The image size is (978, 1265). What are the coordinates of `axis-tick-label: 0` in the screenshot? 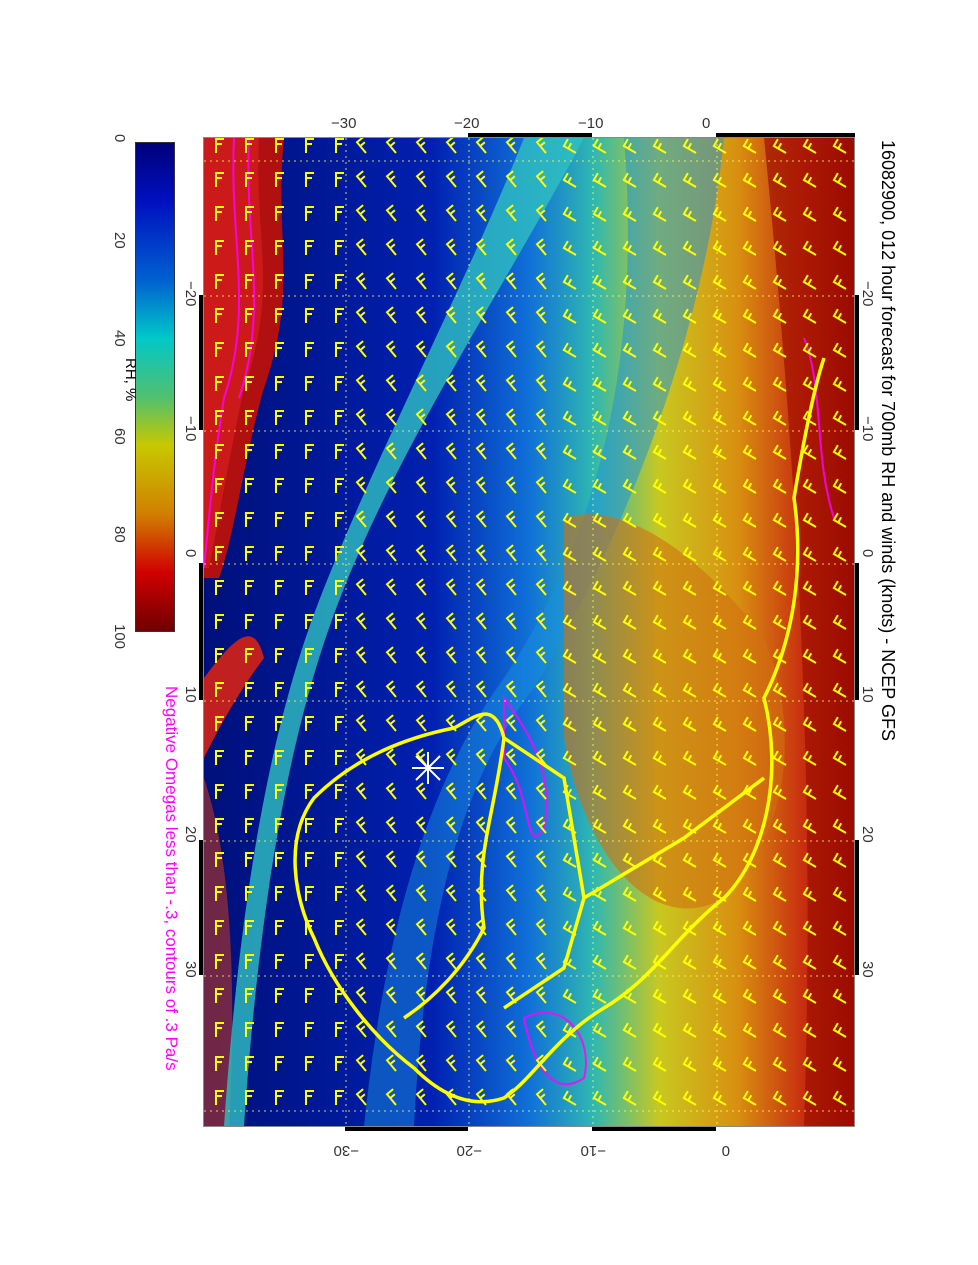 It's located at (190, 553).